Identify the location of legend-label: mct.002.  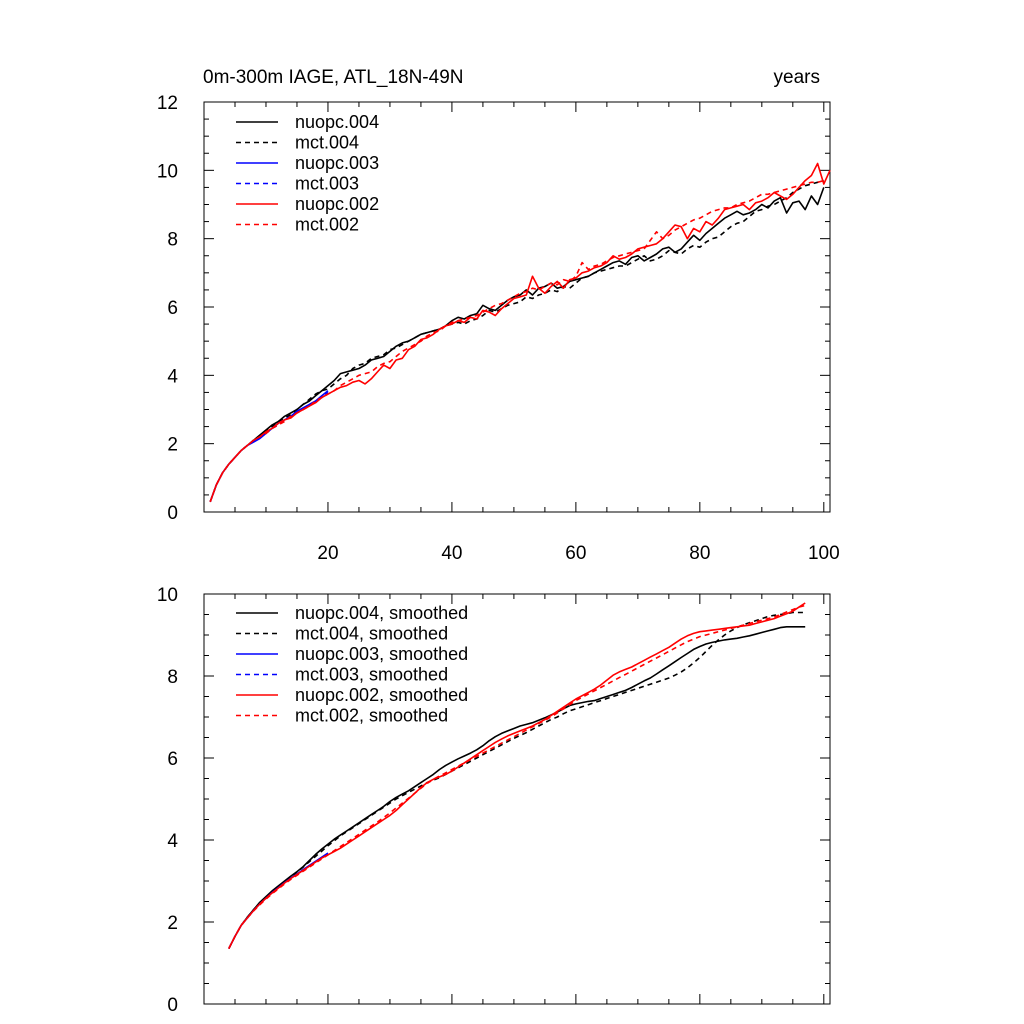
(327, 225).